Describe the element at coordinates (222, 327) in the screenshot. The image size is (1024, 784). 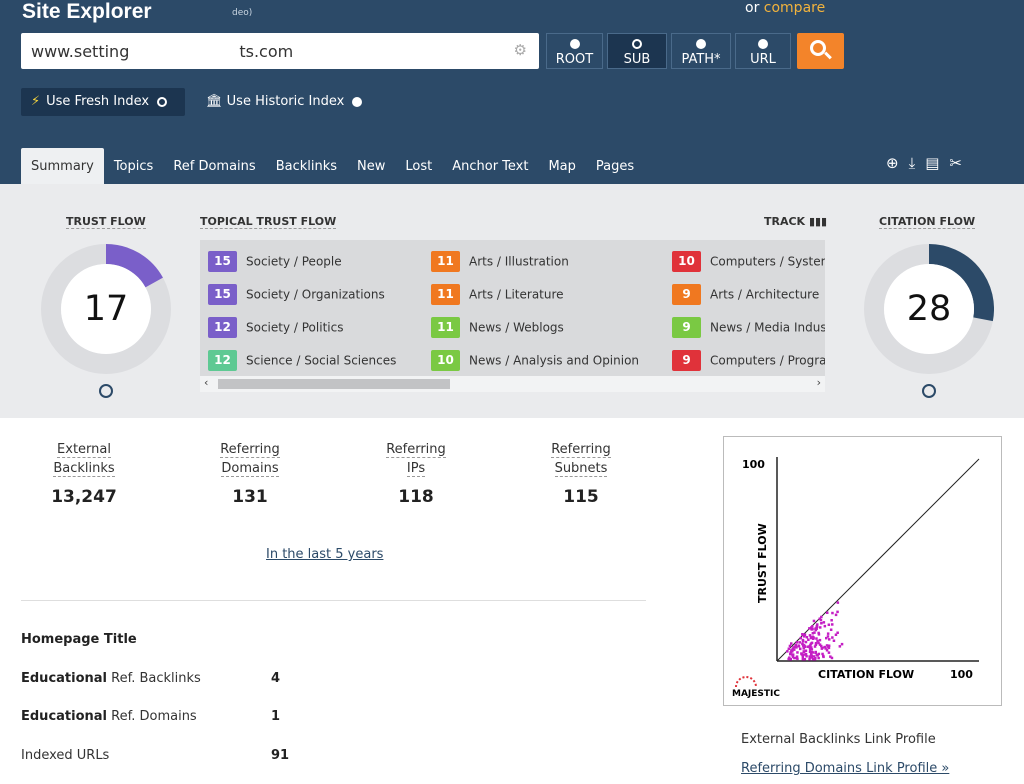
I see `topic-score: 12` at that location.